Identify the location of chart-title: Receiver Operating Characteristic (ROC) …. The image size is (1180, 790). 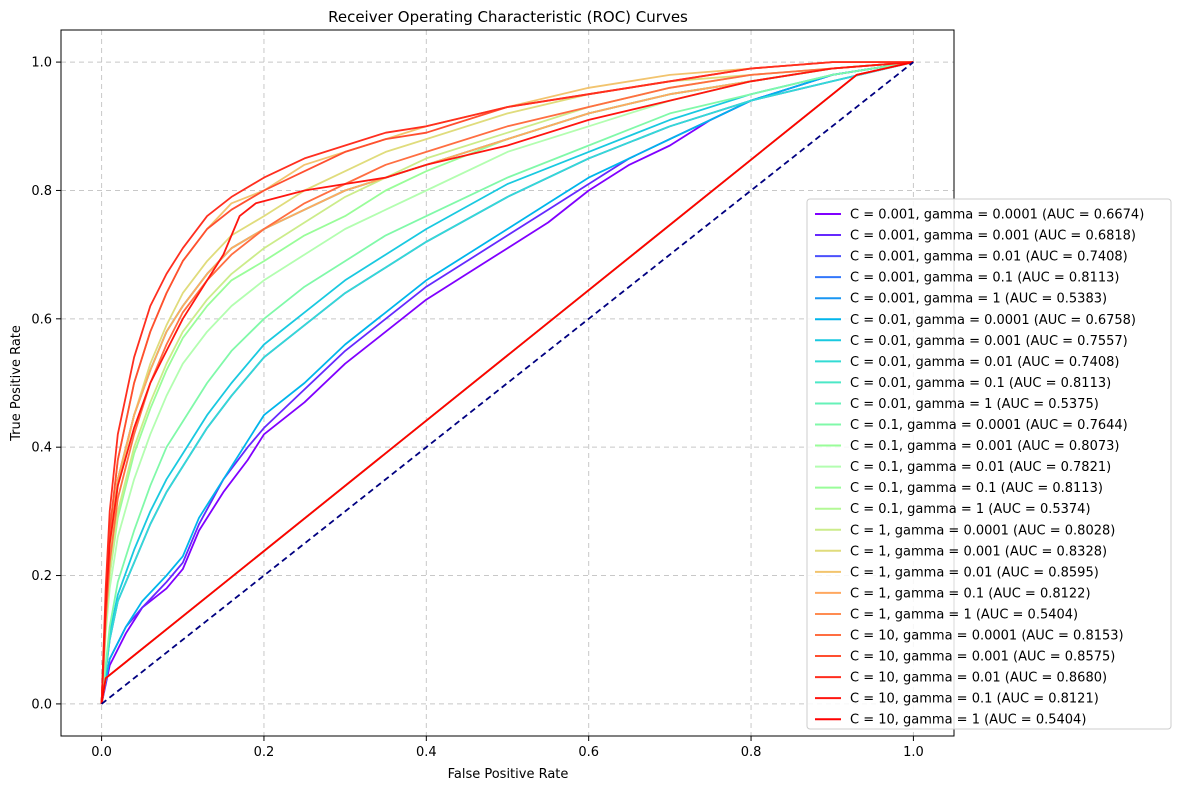
(508, 17).